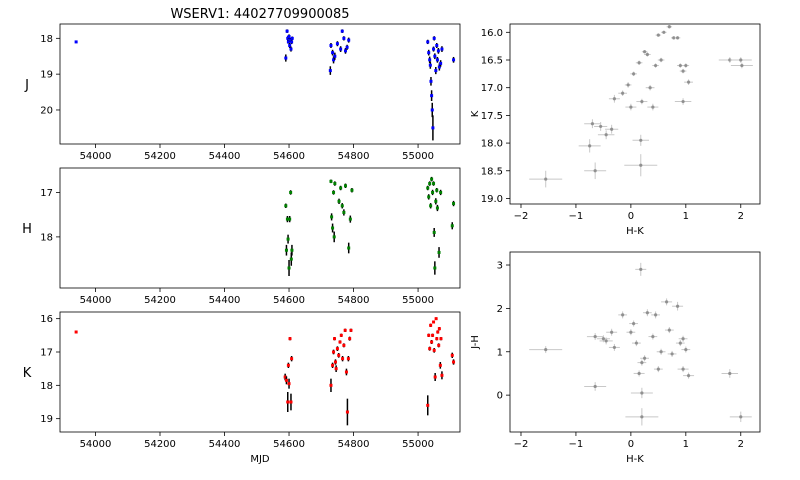  Describe the element at coordinates (500, 396) in the screenshot. I see `y-tick-label: 0` at that location.